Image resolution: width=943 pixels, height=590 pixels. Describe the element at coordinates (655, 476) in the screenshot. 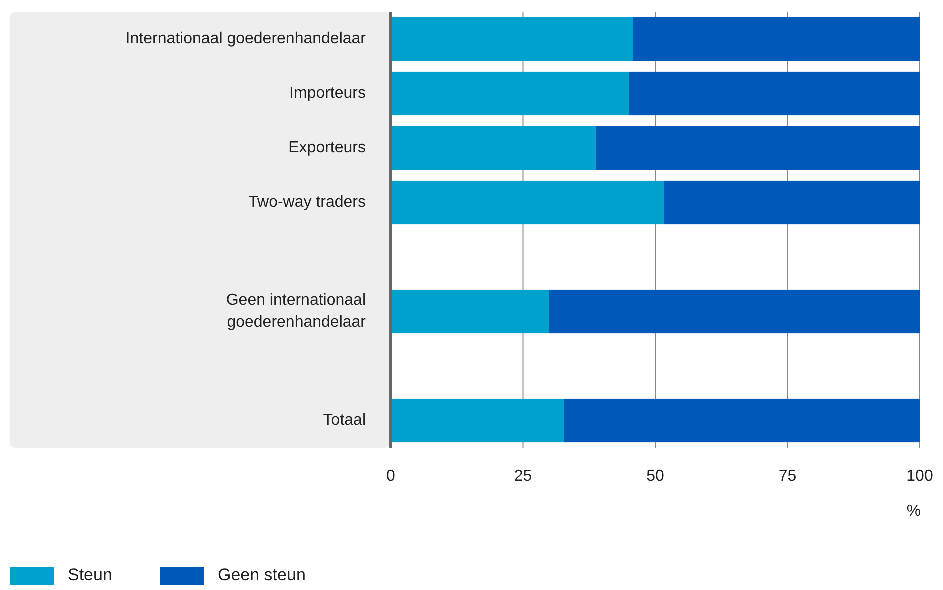

I see `x-tick-label: 50` at that location.